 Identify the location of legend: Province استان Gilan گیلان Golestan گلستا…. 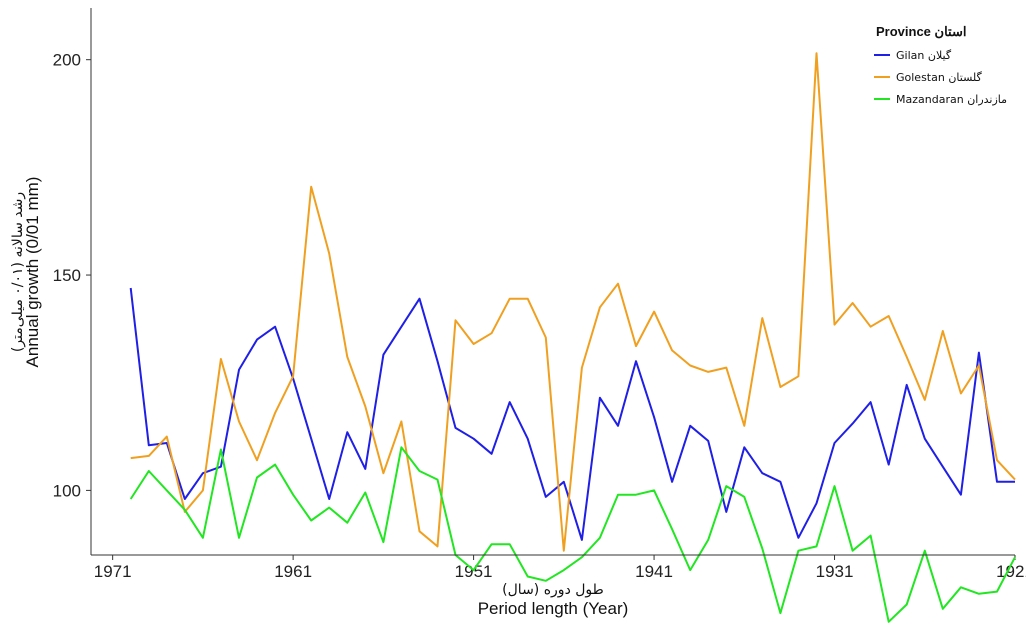
(940, 65).